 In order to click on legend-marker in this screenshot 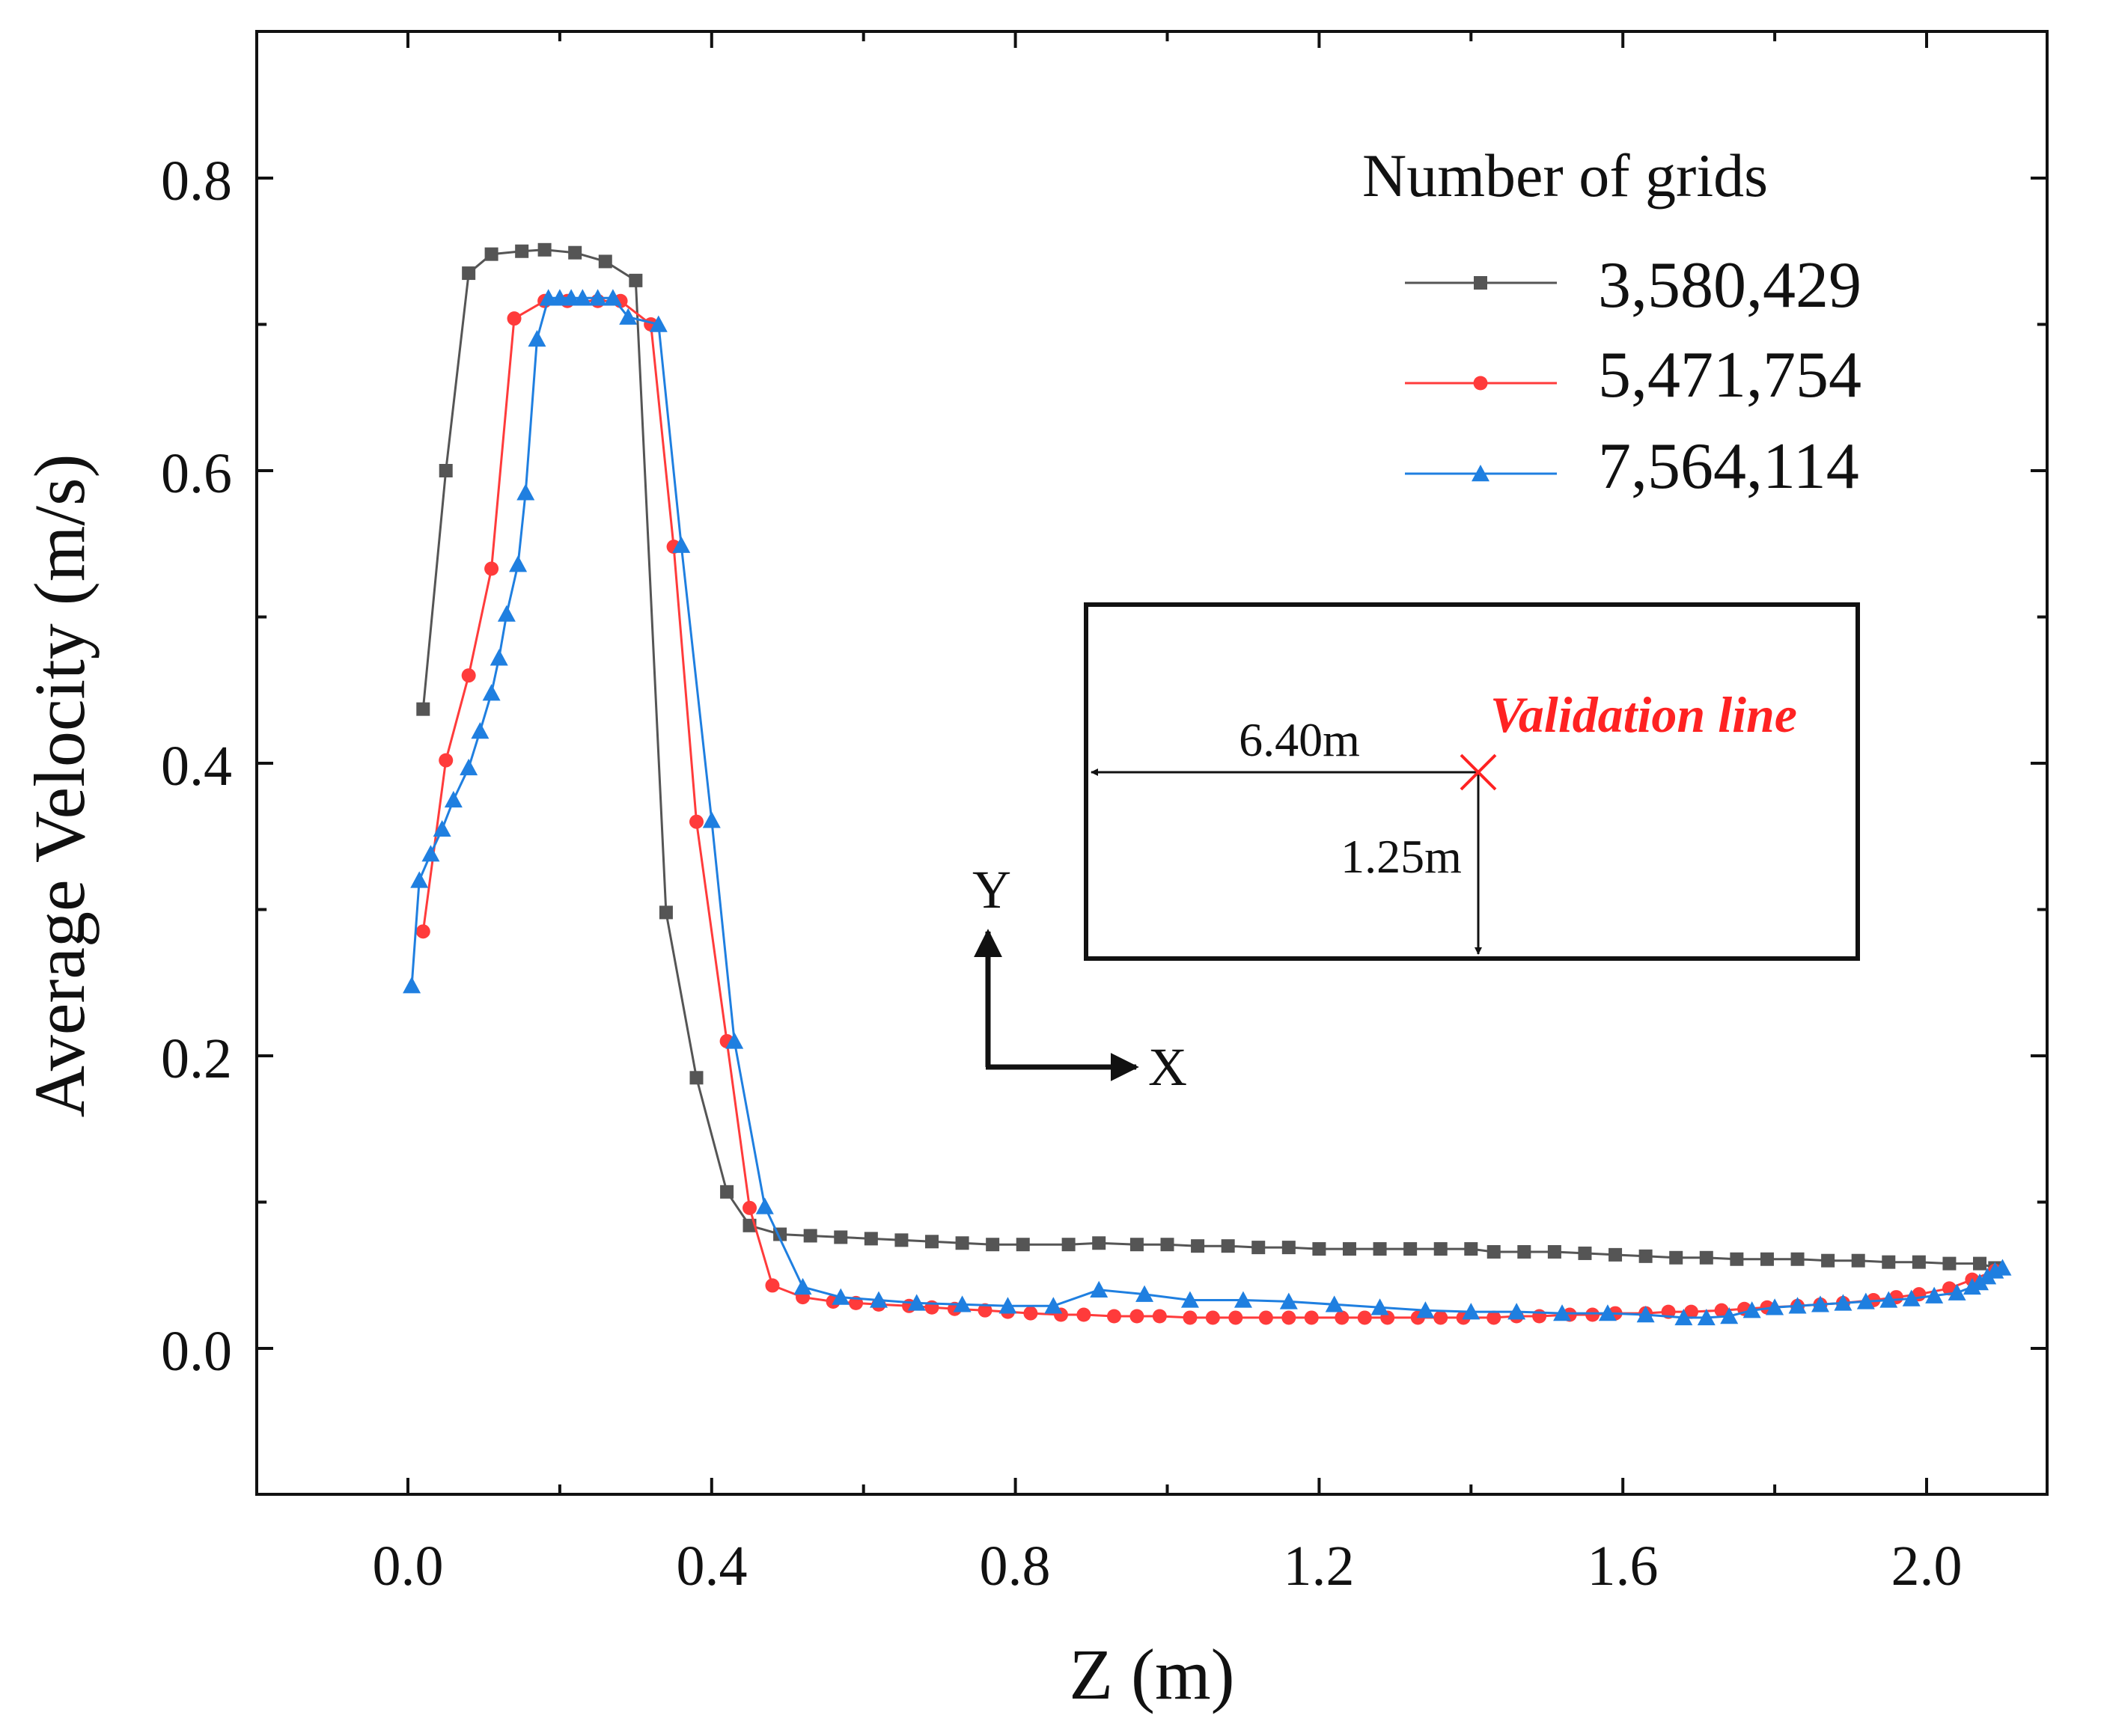, I will do `click(1480, 473)`.